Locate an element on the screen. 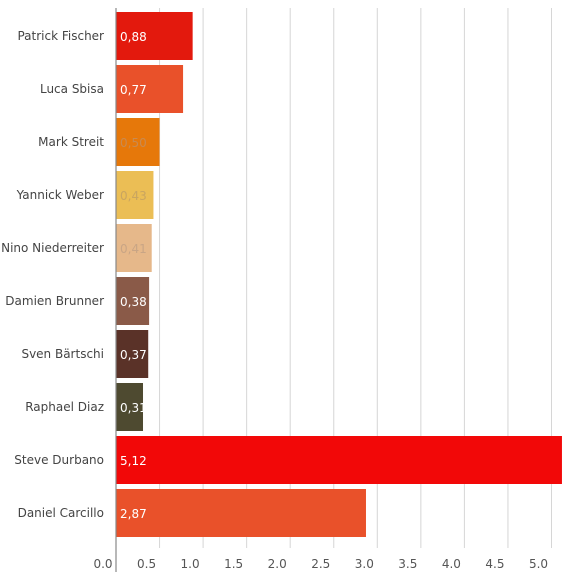  category-label: Nino Niederreiter is located at coordinates (52, 248).